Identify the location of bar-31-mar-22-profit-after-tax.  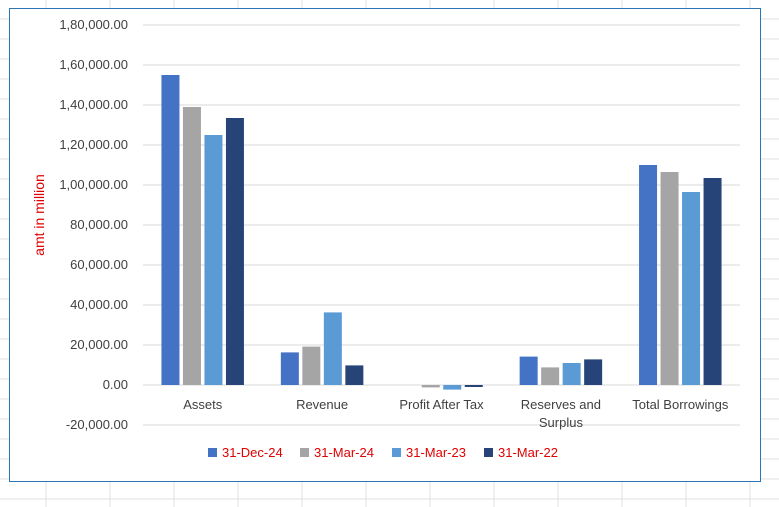
(473, 386).